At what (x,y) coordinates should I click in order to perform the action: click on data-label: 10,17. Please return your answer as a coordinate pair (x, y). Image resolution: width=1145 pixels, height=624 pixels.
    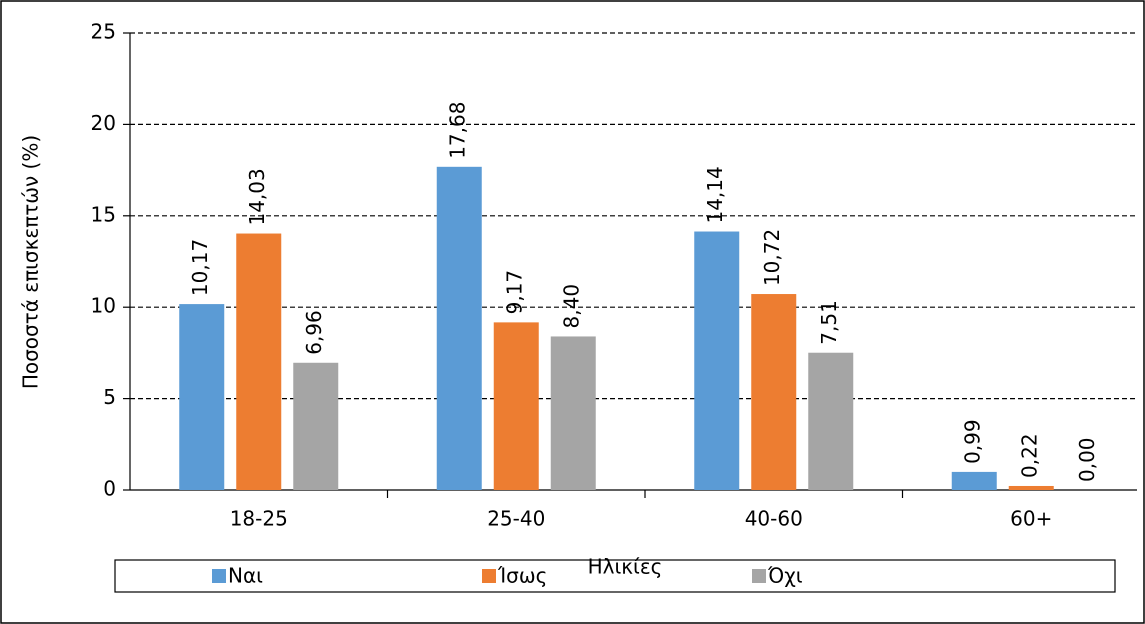
    Looking at the image, I should click on (200, 267).